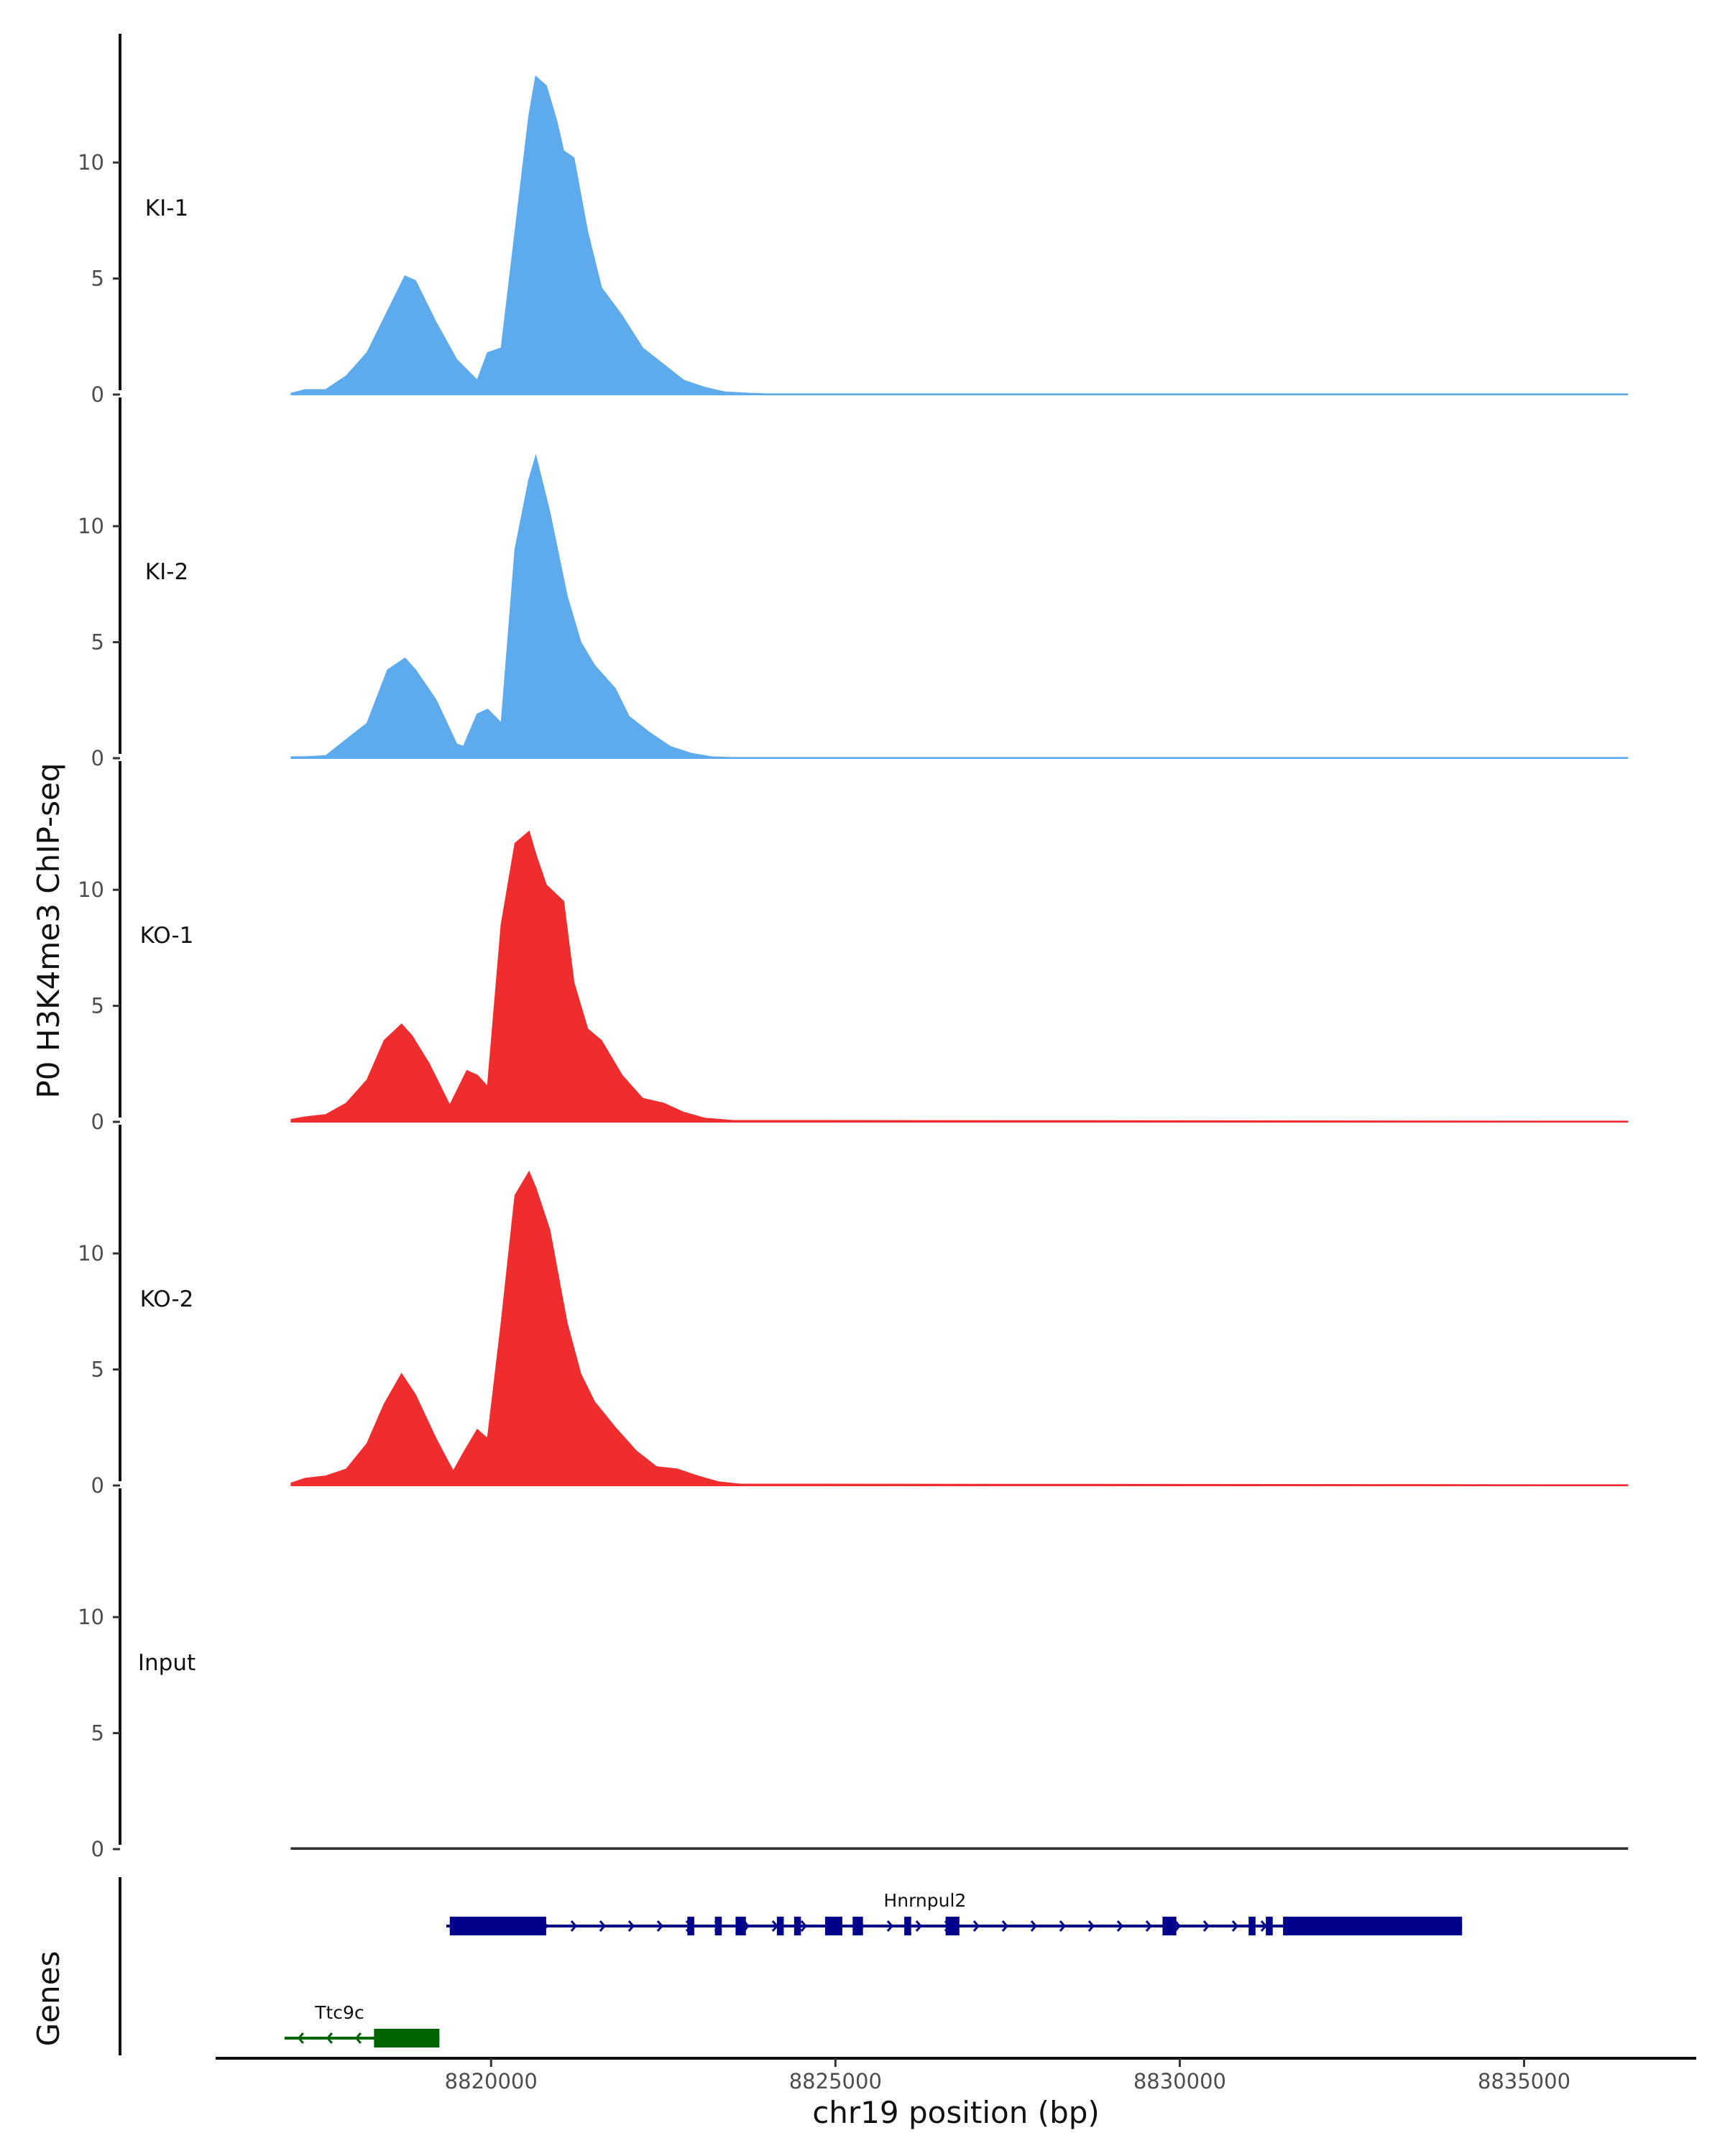 Image resolution: width=1725 pixels, height=2156 pixels. What do you see at coordinates (954, 1912) in the screenshot?
I see `gene-hnrnpul2: Hnrnpul2` at bounding box center [954, 1912].